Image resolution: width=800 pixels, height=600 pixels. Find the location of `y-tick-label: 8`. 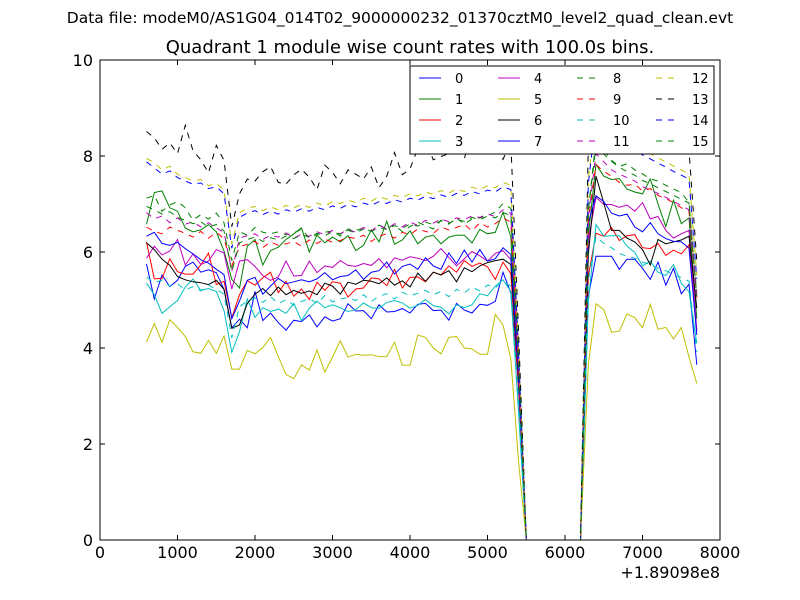

y-tick-label: 8 is located at coordinates (88, 156).